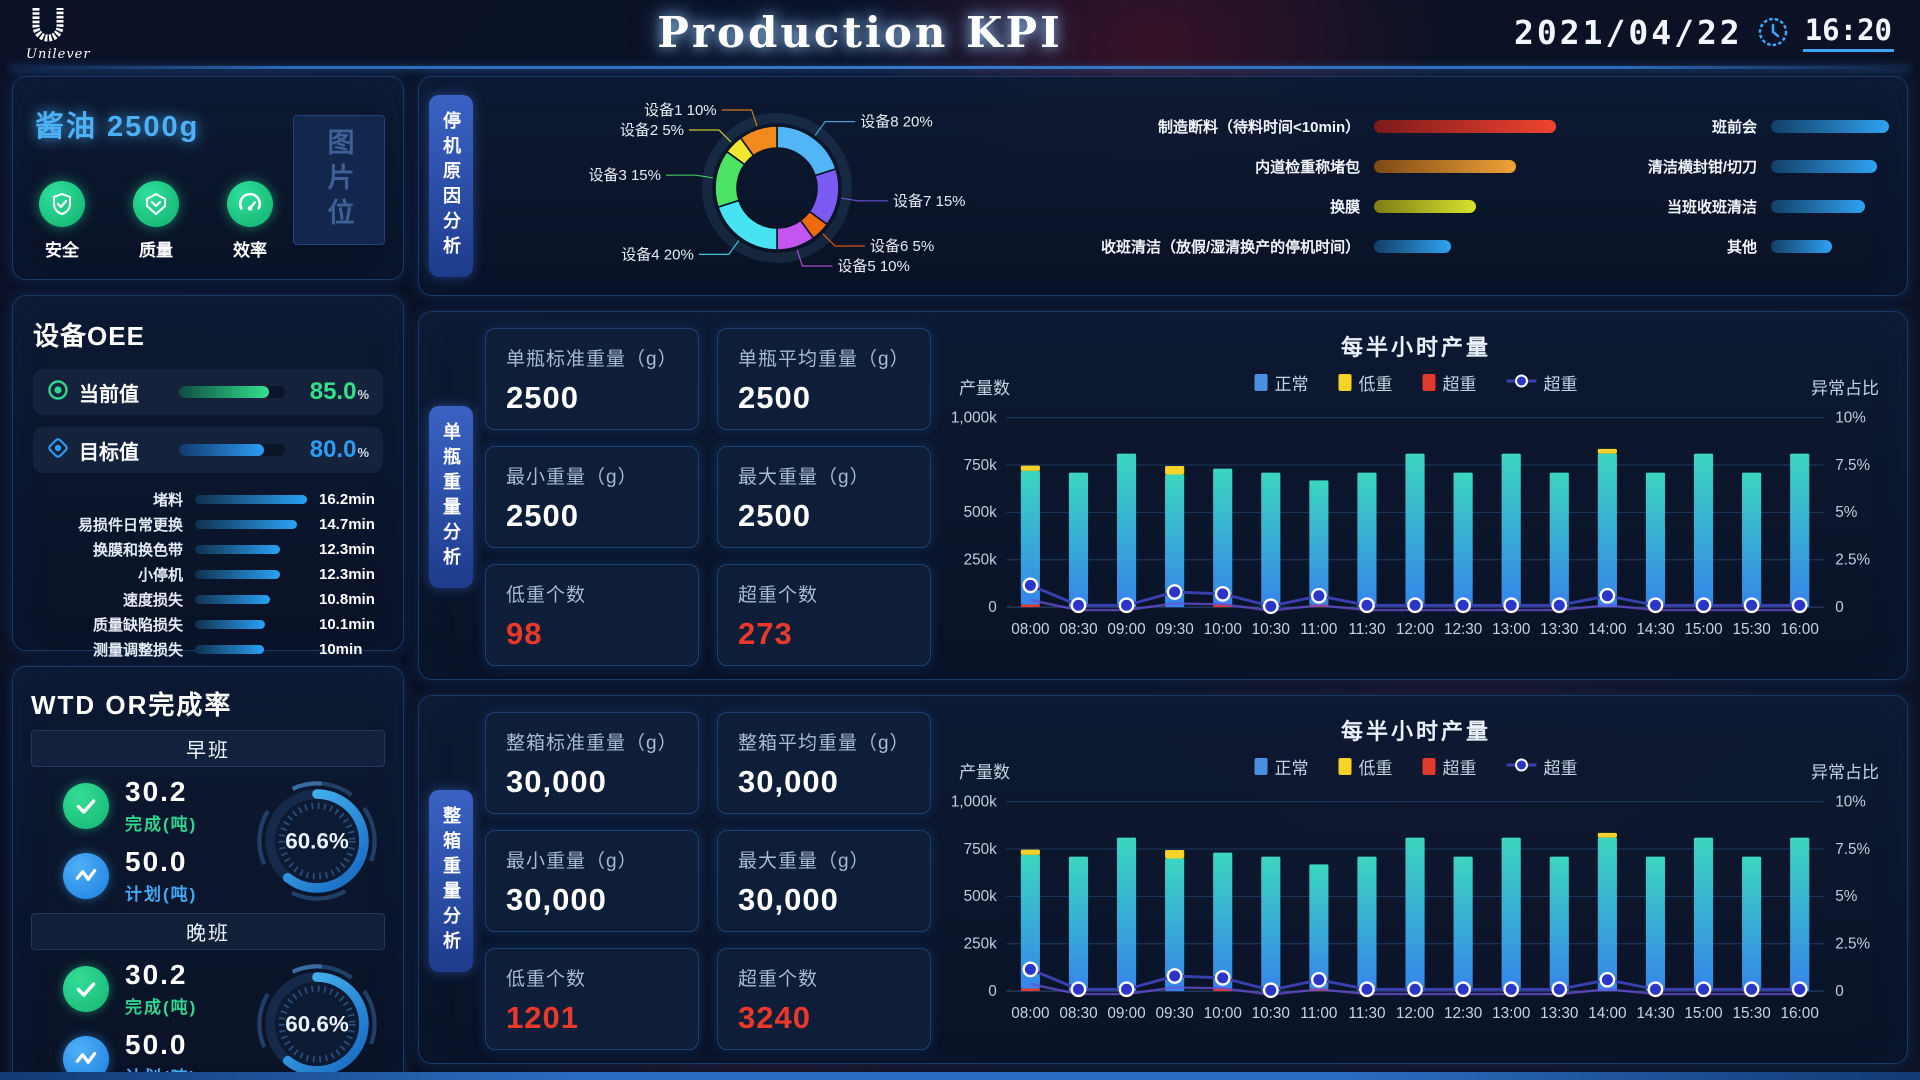  I want to click on time-display: 16:20, so click(1848, 32).